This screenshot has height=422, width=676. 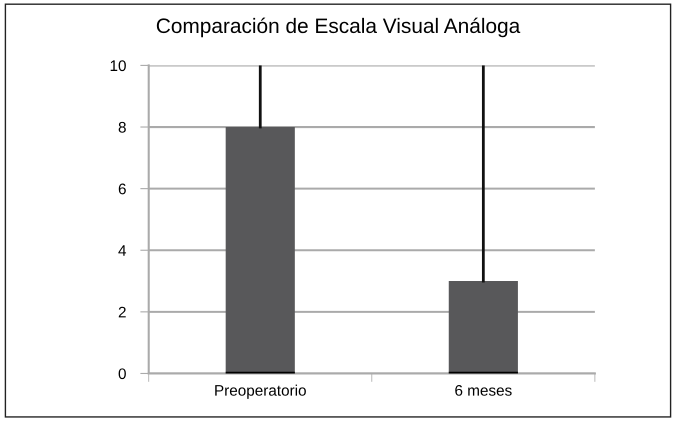 What do you see at coordinates (122, 312) in the screenshot?
I see `y-tick-label: 2` at bounding box center [122, 312].